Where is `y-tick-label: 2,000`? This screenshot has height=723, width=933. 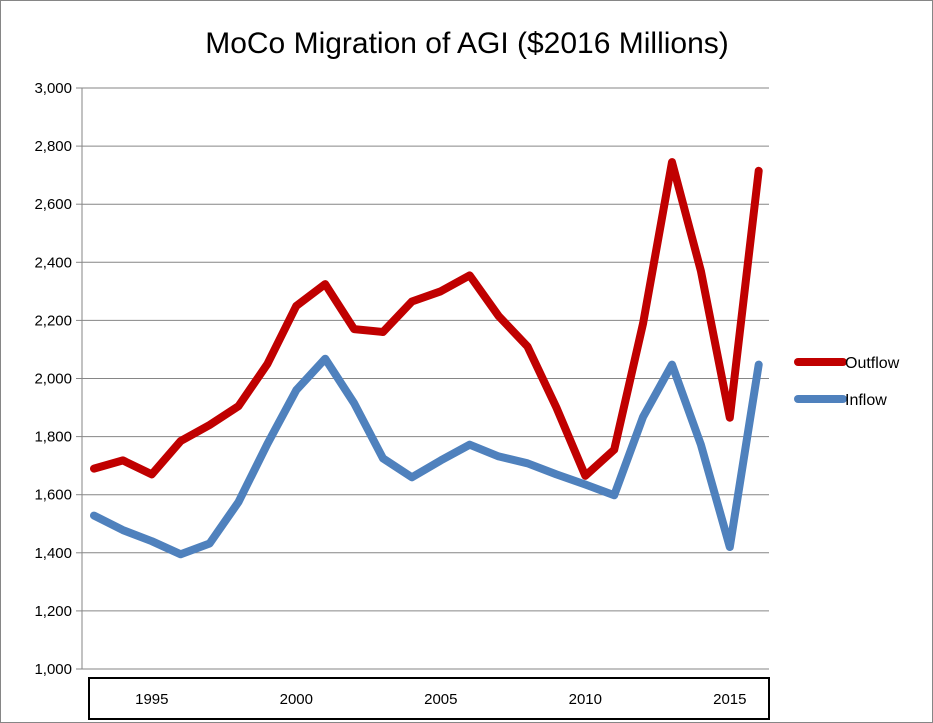
y-tick-label: 2,000 is located at coordinates (53, 379).